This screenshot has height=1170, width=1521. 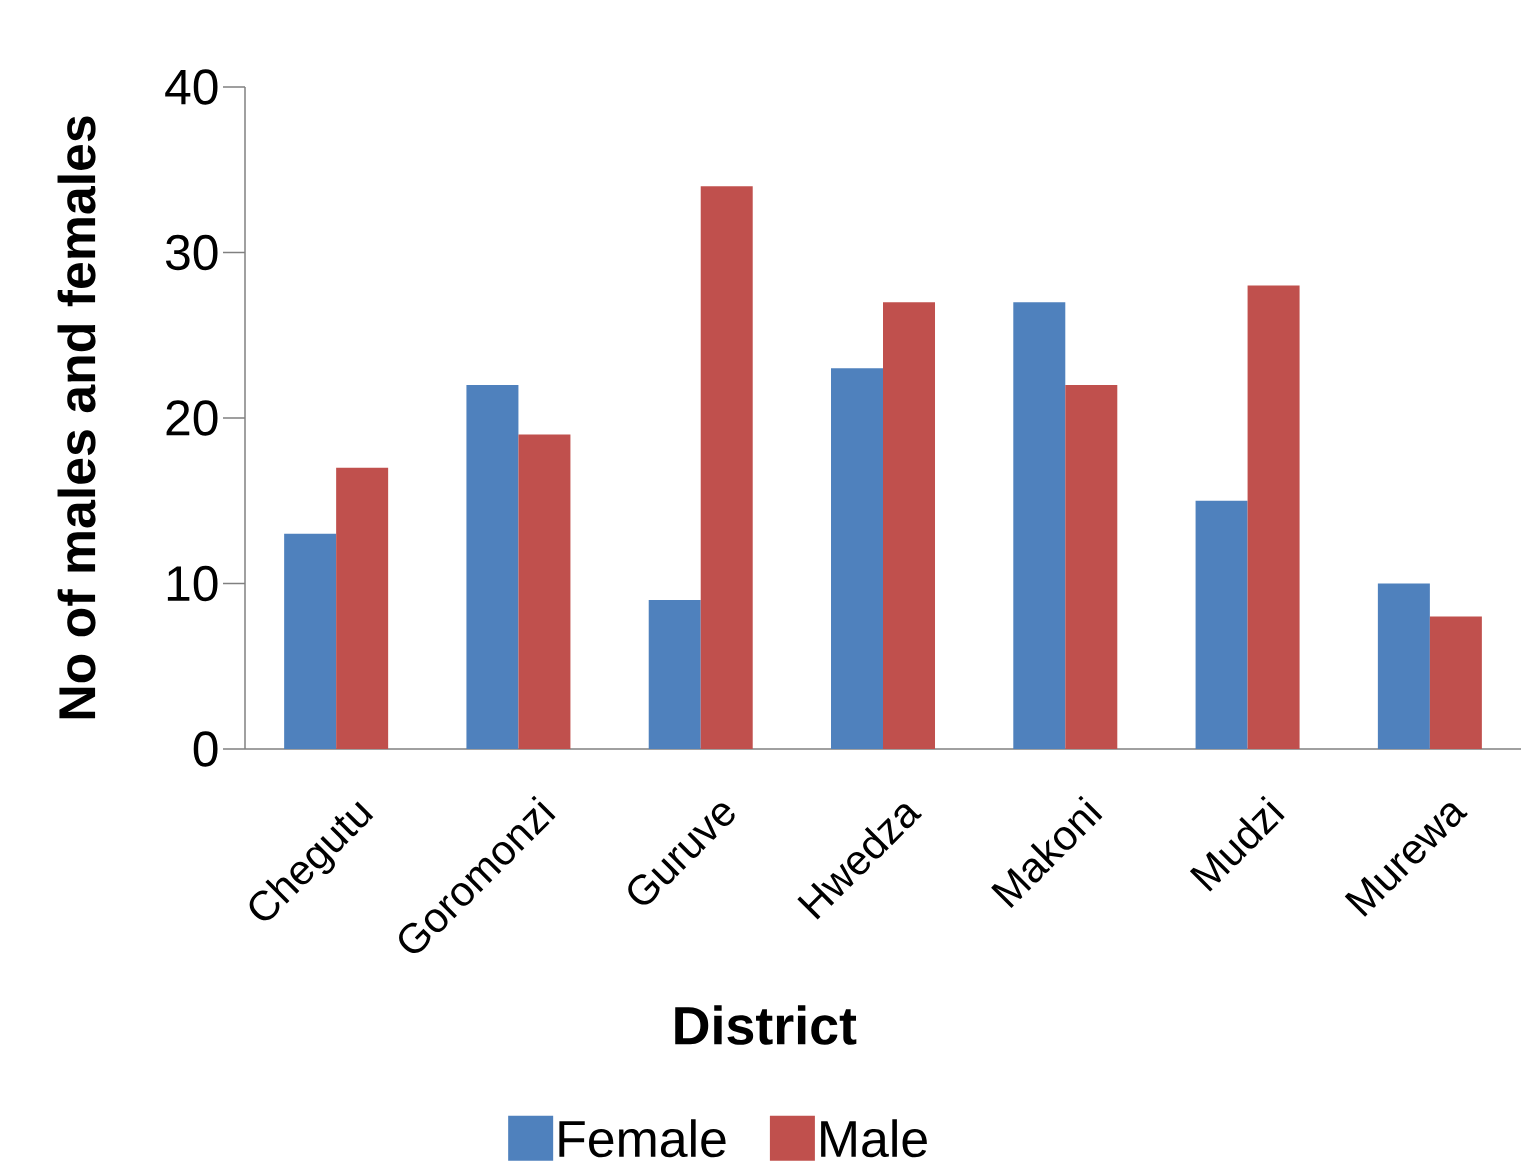 What do you see at coordinates (191, 252) in the screenshot?
I see `y-tick-label: 30` at bounding box center [191, 252].